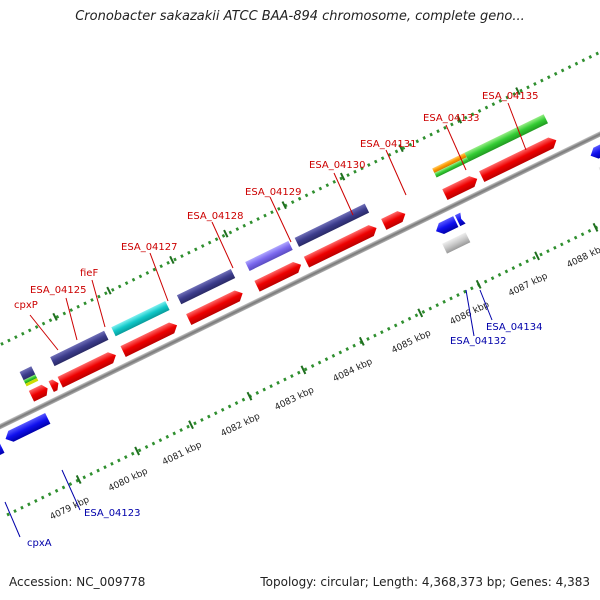  I want to click on gene-label-esa04131: ESA_04131, so click(388, 144).